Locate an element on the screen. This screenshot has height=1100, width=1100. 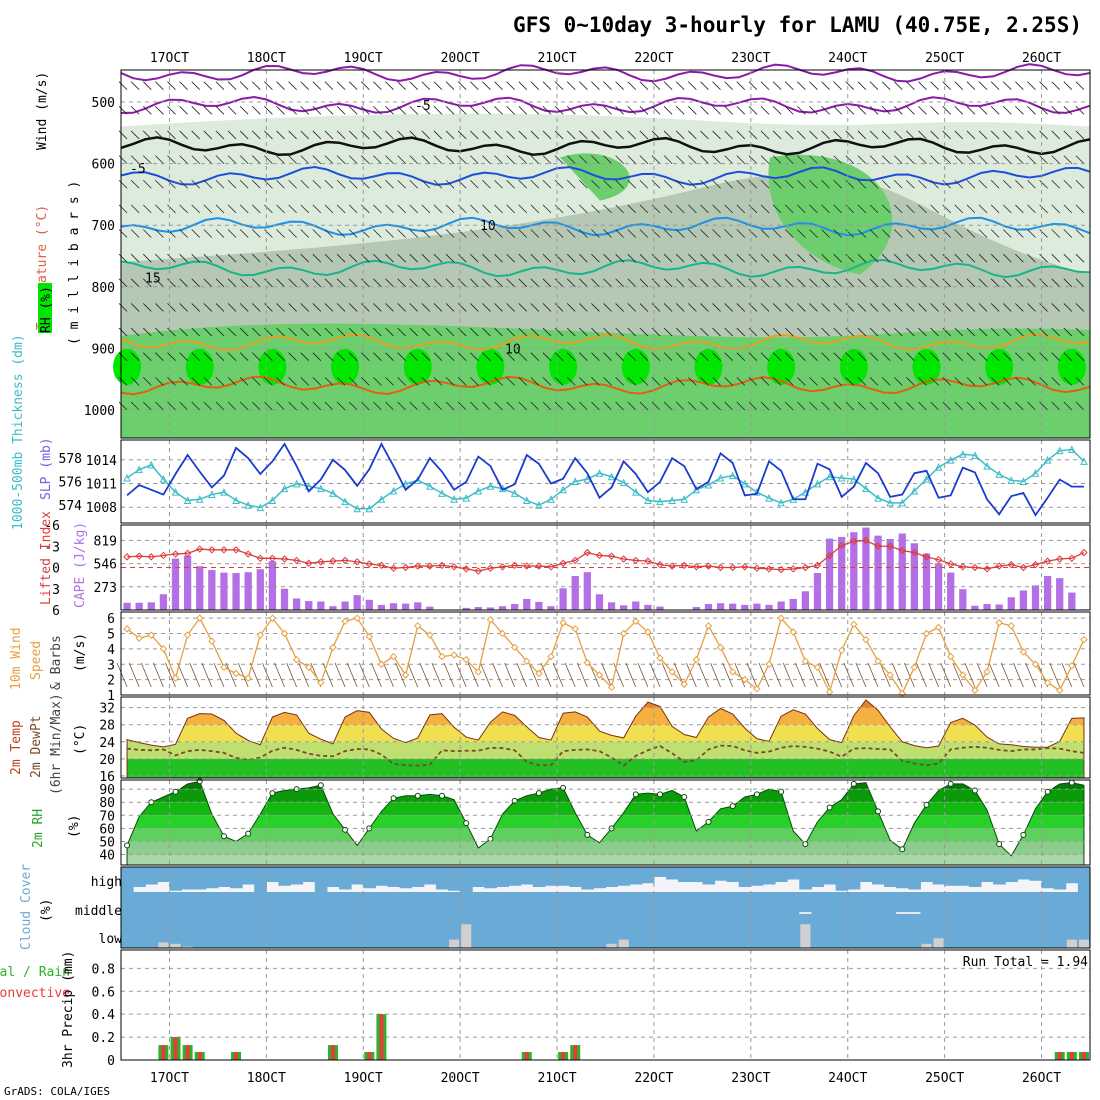
isotherm-label: 10 is located at coordinates (488, 226).